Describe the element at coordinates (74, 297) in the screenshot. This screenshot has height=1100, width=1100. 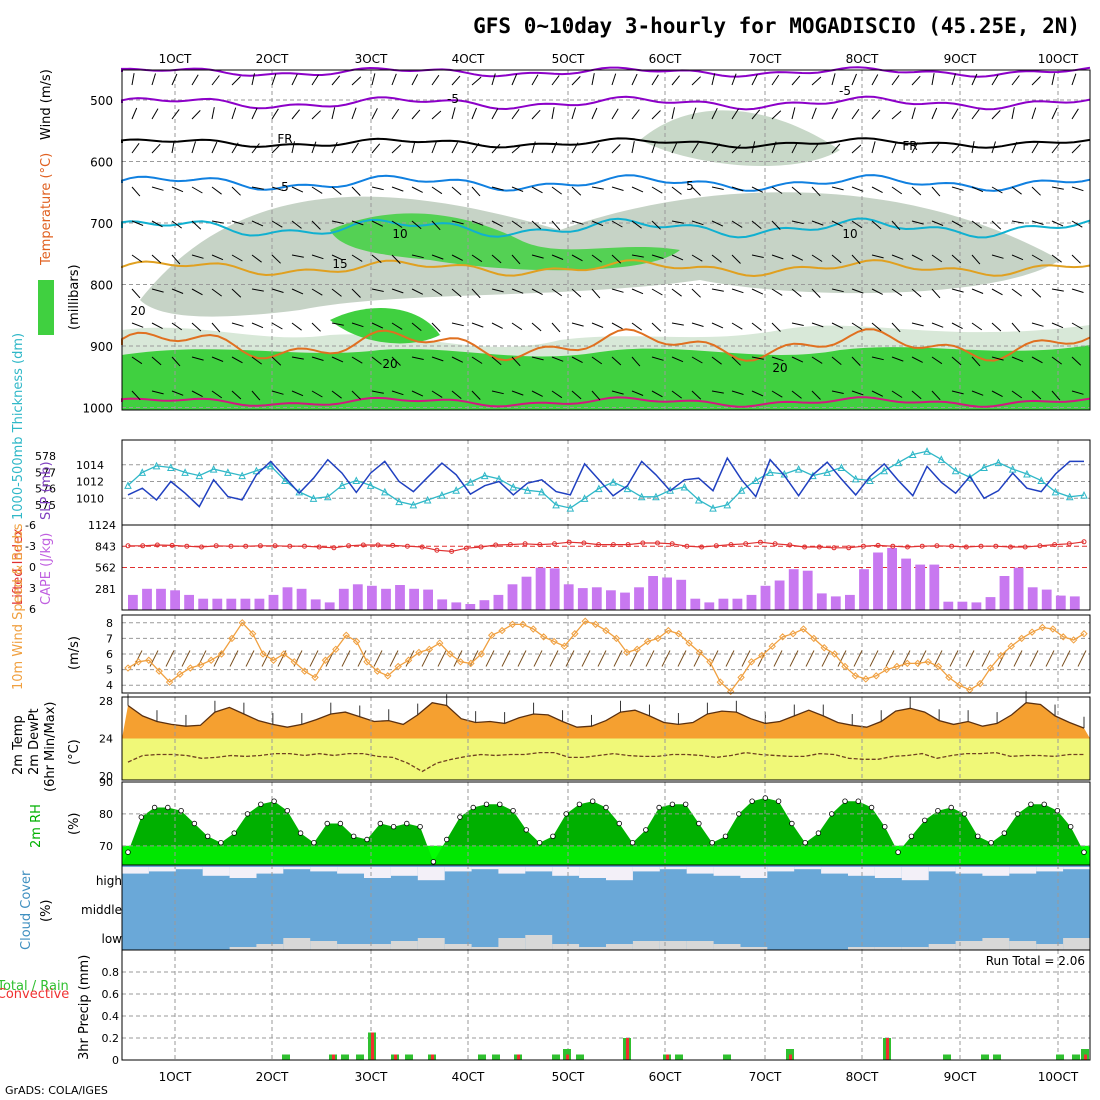
I see `upper-label-mb: (millibars)` at that location.